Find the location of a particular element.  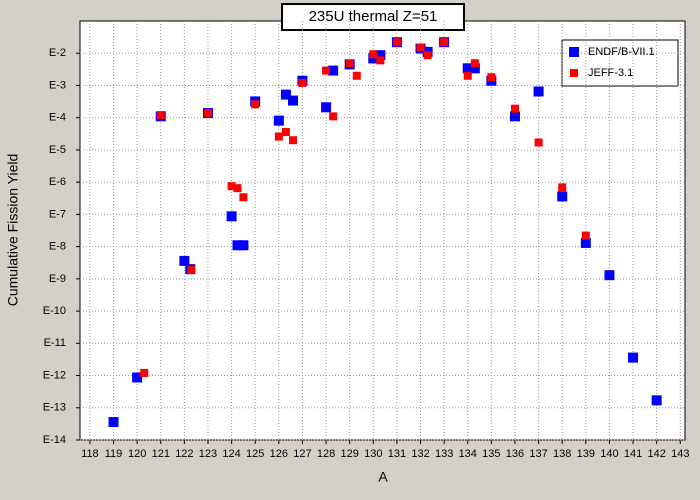

x-tick-label: 123 is located at coordinates (208, 454).